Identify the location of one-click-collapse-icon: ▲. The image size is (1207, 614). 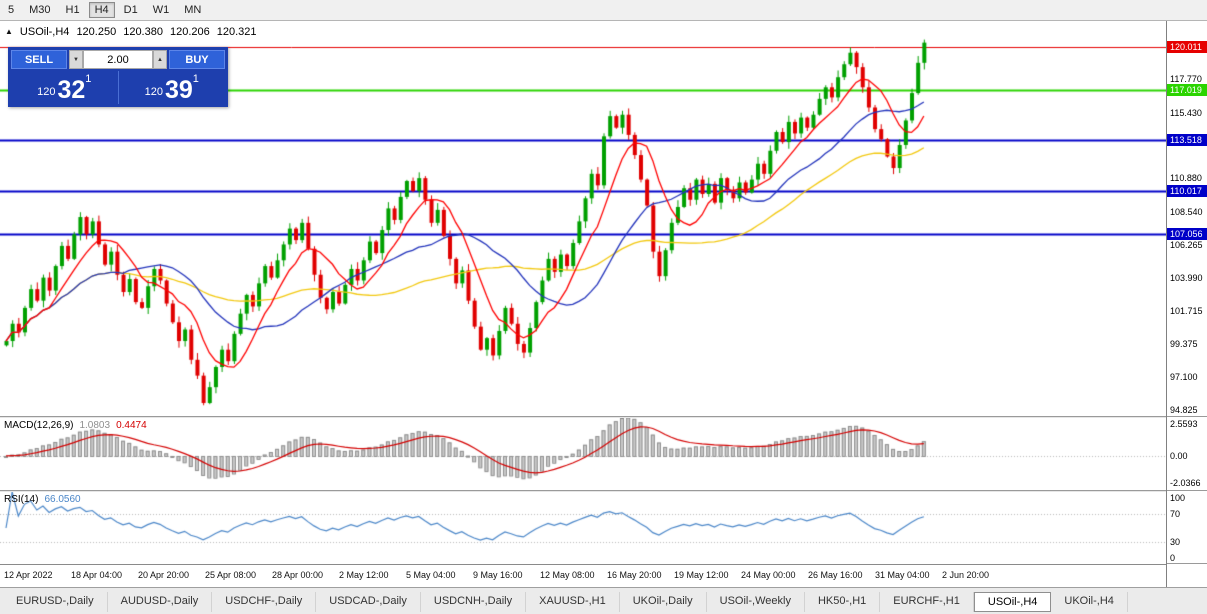
(9, 31).